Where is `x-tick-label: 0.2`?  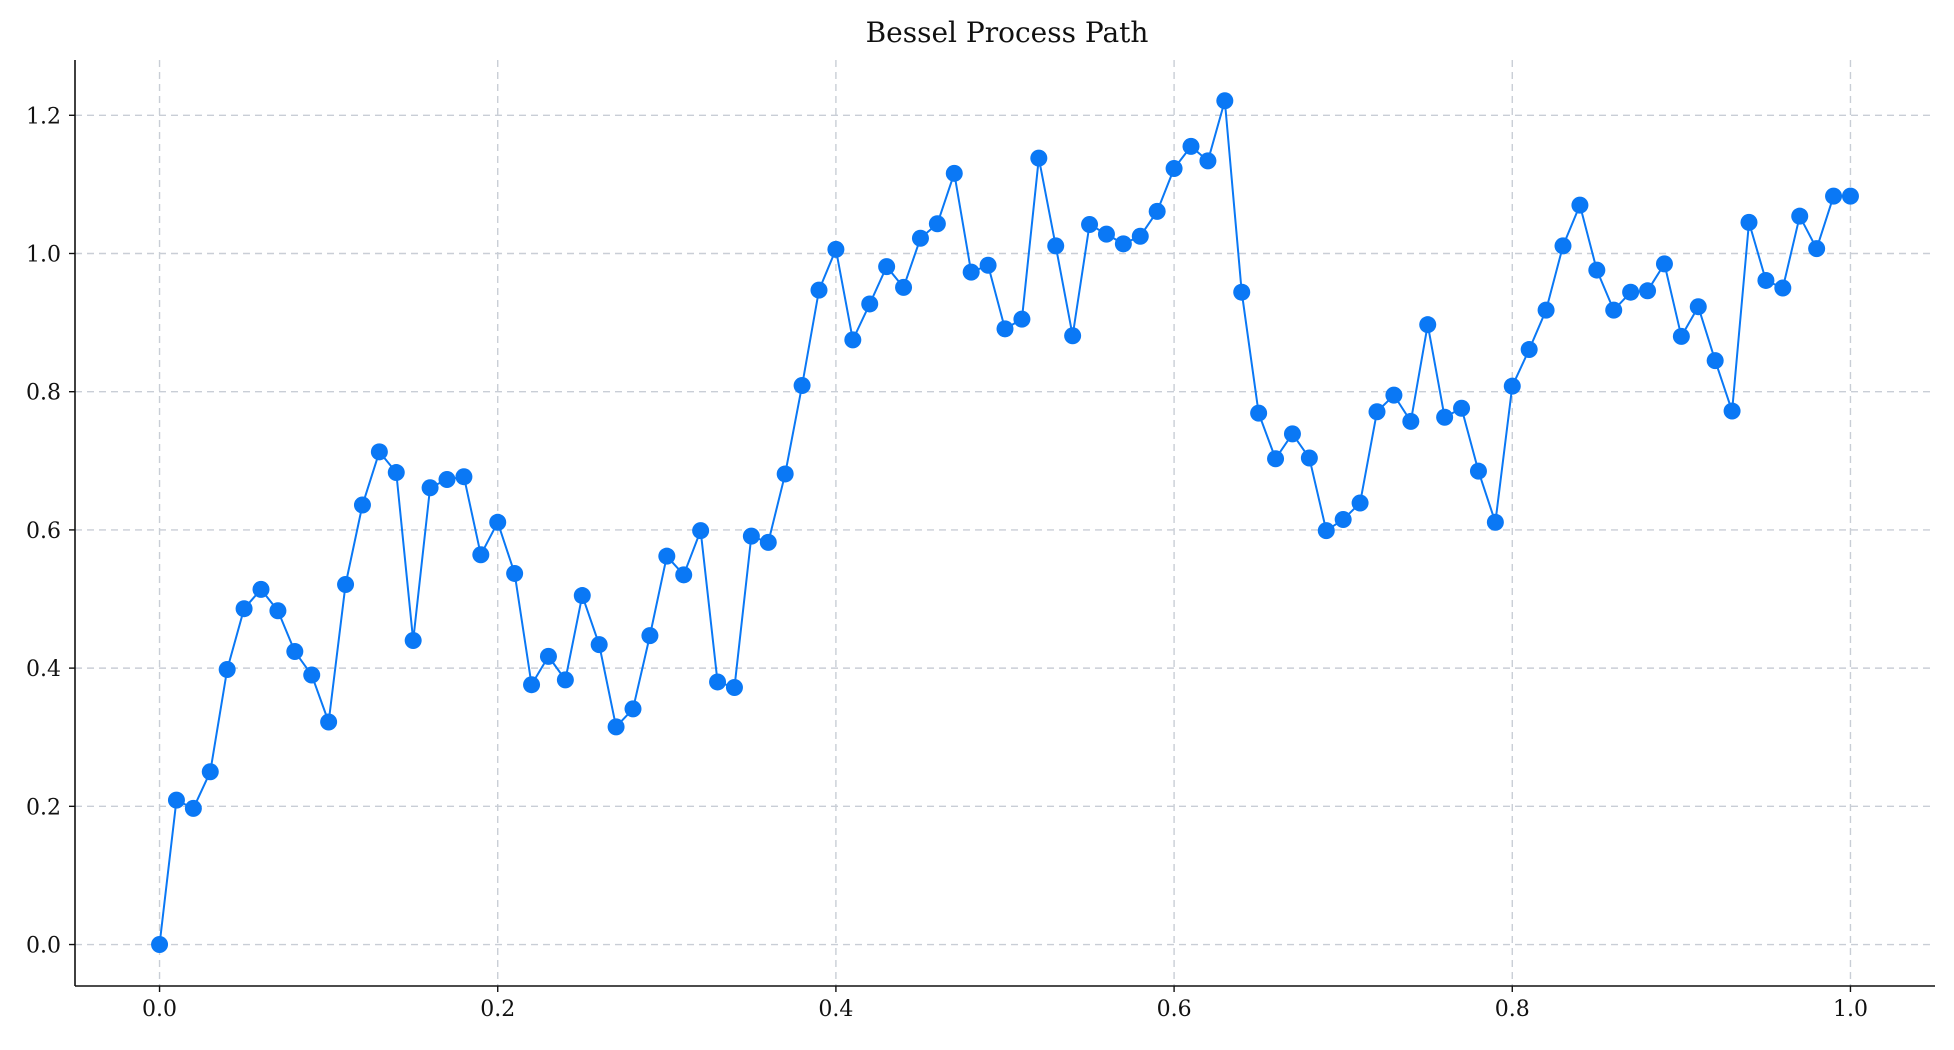 x-tick-label: 0.2 is located at coordinates (497, 1009).